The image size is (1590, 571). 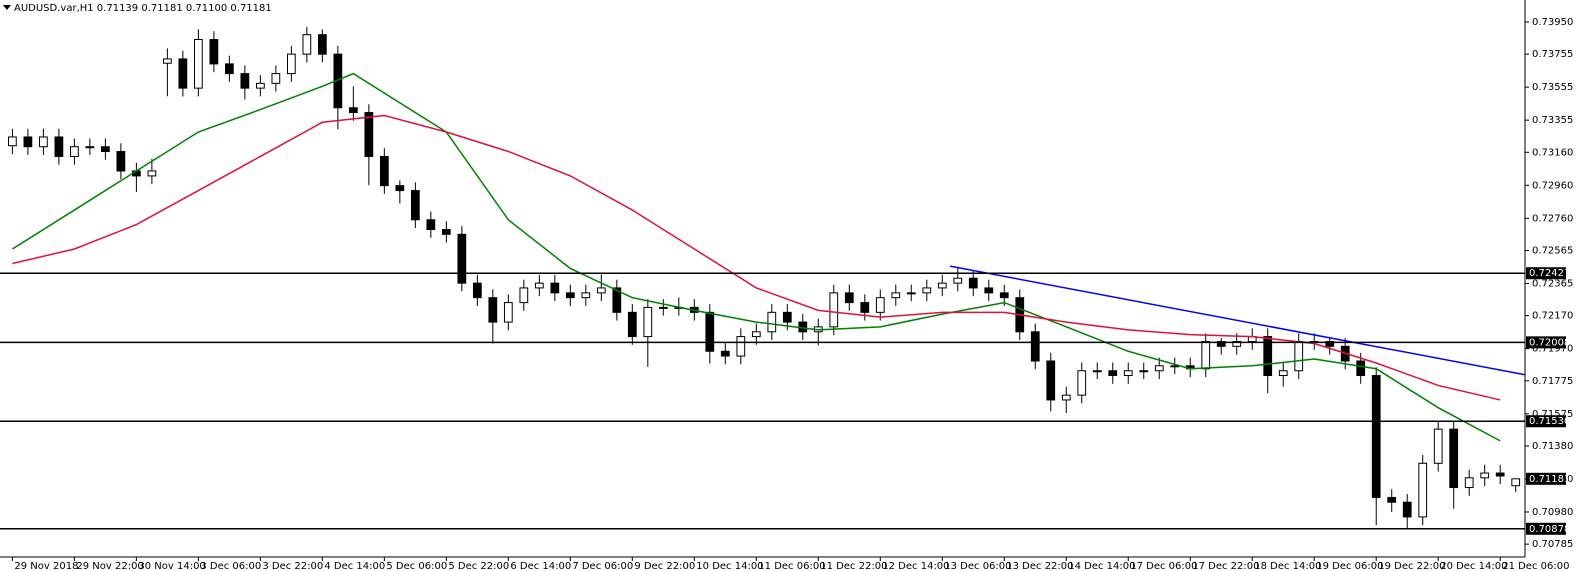 I want to click on x-tick-label: 5 Dec 06:00, so click(x=416, y=566).